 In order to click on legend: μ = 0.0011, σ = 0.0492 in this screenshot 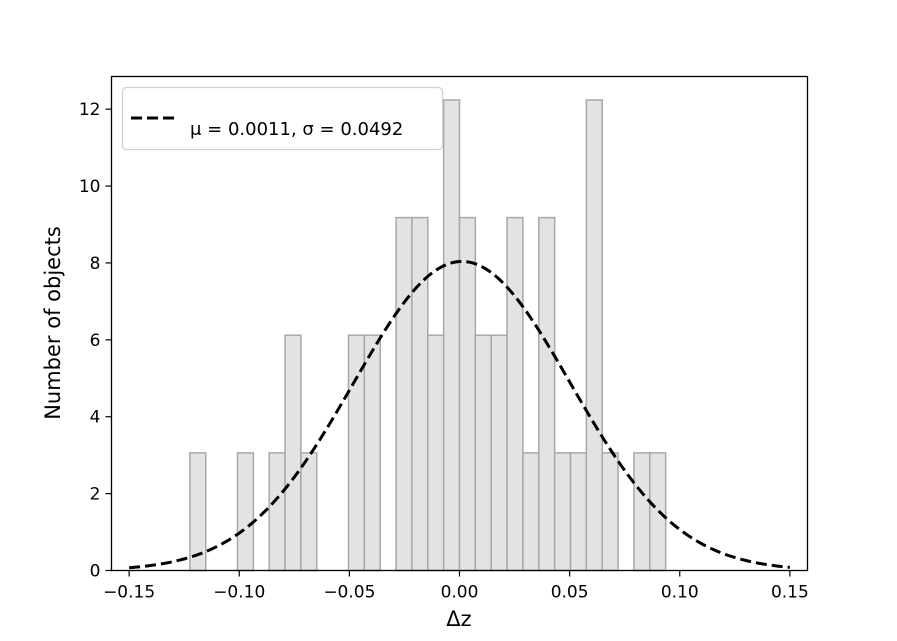, I will do `click(282, 118)`.